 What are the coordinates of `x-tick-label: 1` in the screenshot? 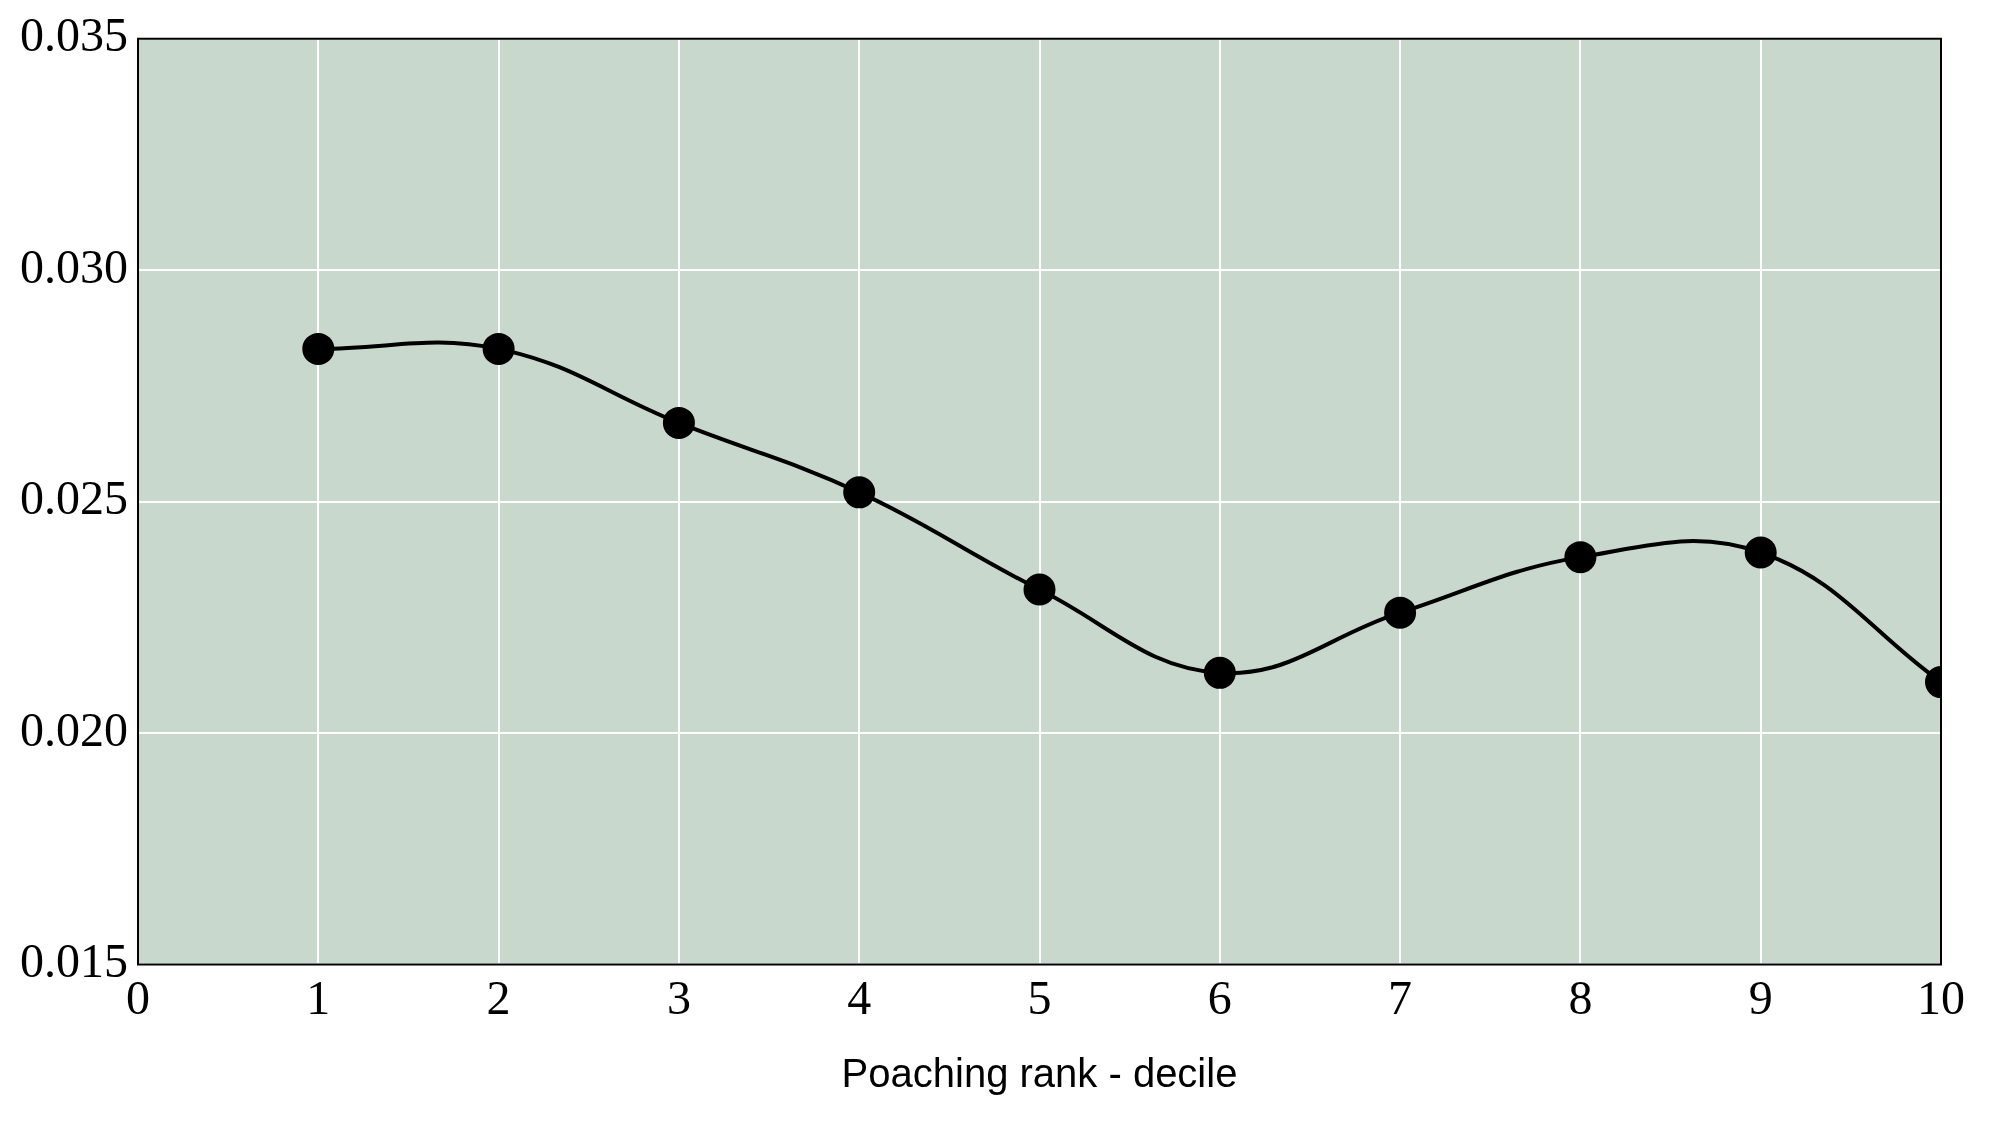 It's located at (318, 997).